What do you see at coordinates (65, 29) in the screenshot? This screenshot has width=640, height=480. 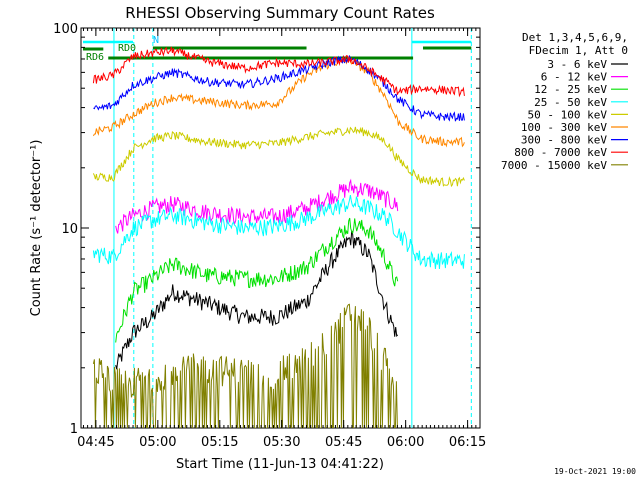 I see `y-tick-label: 100` at bounding box center [65, 29].